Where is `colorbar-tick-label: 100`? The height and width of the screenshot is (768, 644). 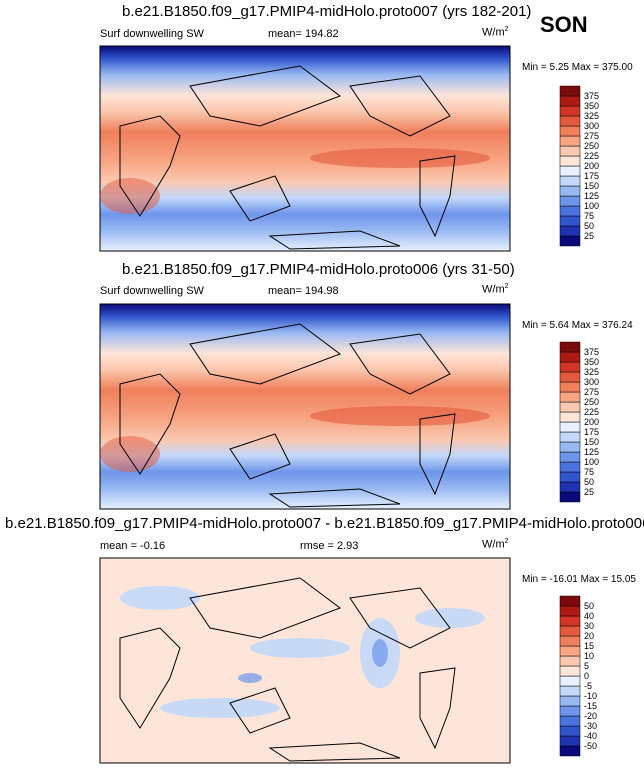 colorbar-tick-label: 100 is located at coordinates (591, 206).